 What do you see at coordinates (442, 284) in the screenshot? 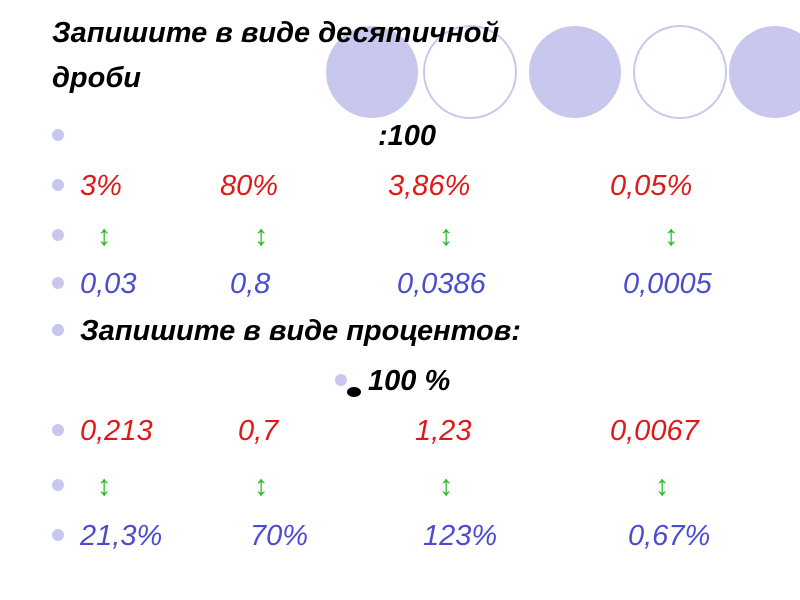
I see `decimal: 0,0386` at bounding box center [442, 284].